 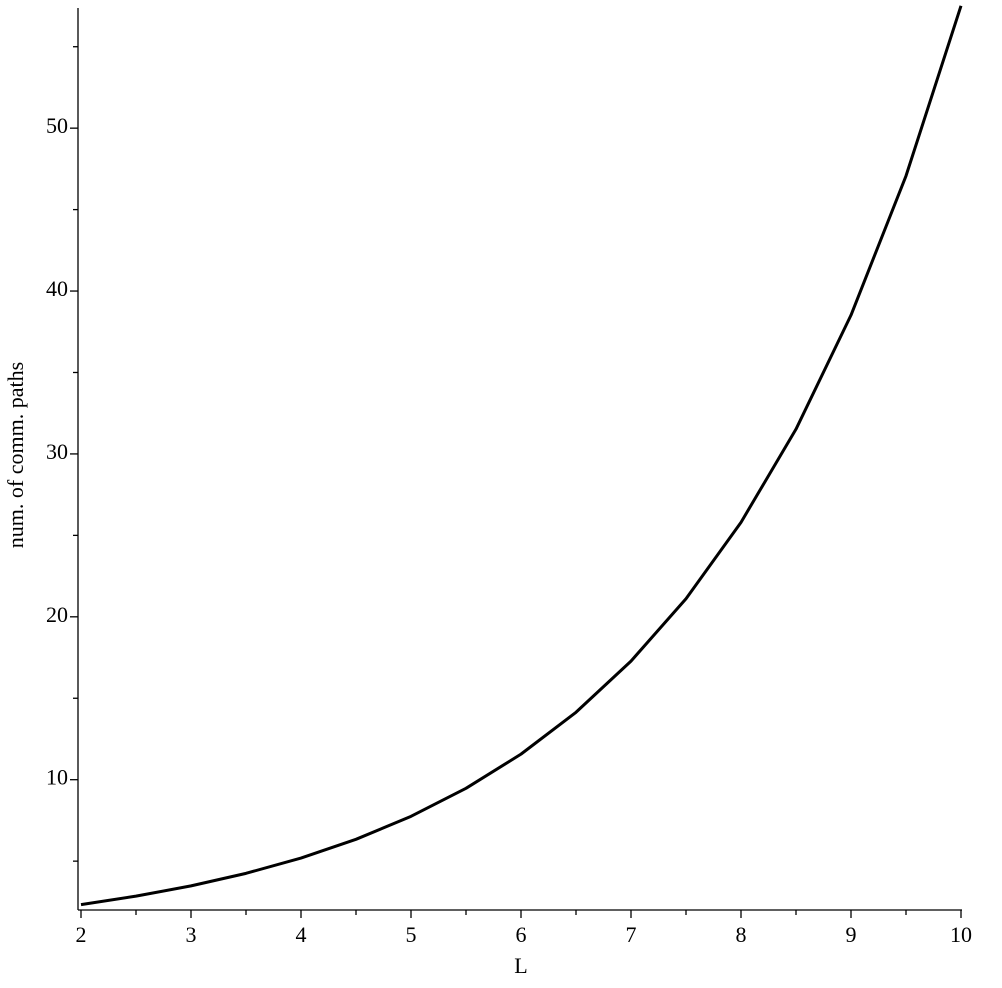 What do you see at coordinates (301, 934) in the screenshot?
I see `x-tick-label: 4` at bounding box center [301, 934].